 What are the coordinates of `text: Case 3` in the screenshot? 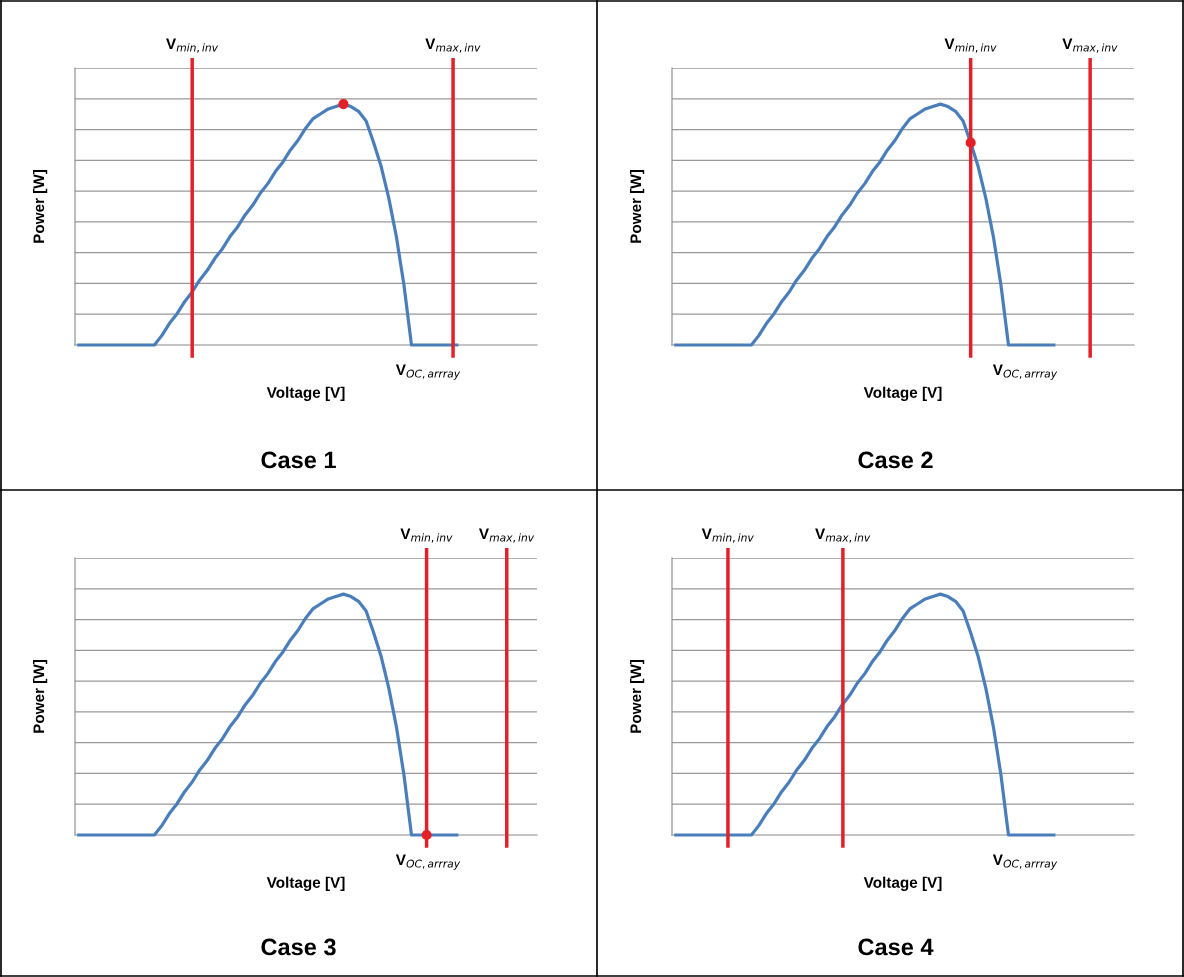 It's located at (298, 947).